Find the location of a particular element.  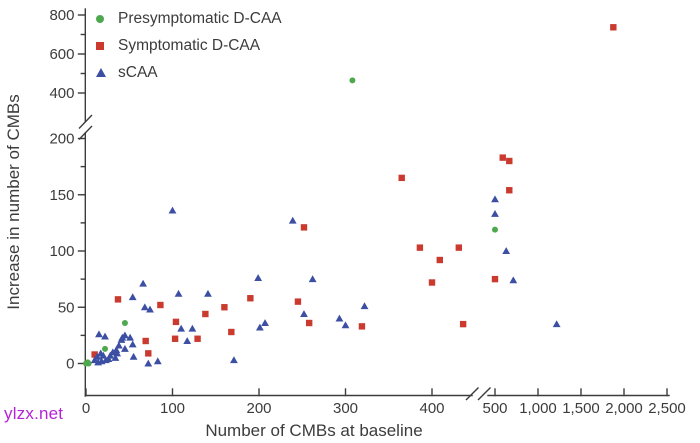

legend-item-presymptomatic: Presymptomatic D-CAA is located at coordinates (189, 18).